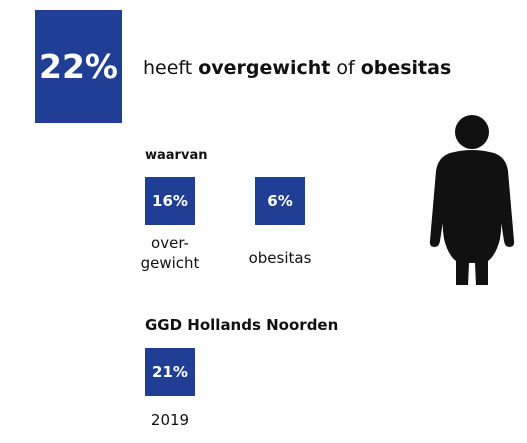  I want to click on headline: heeft overgewicht of obesitas, so click(300, 68).